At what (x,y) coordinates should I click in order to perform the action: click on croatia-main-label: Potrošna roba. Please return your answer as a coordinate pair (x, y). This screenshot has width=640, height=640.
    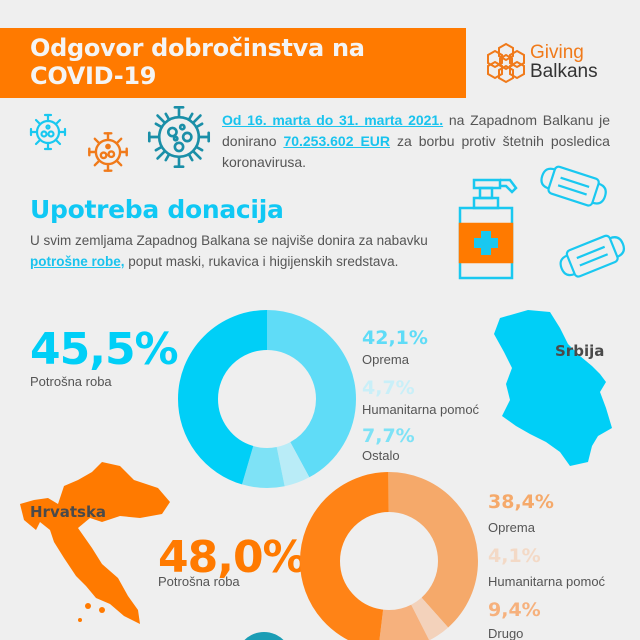
    Looking at the image, I should click on (199, 581).